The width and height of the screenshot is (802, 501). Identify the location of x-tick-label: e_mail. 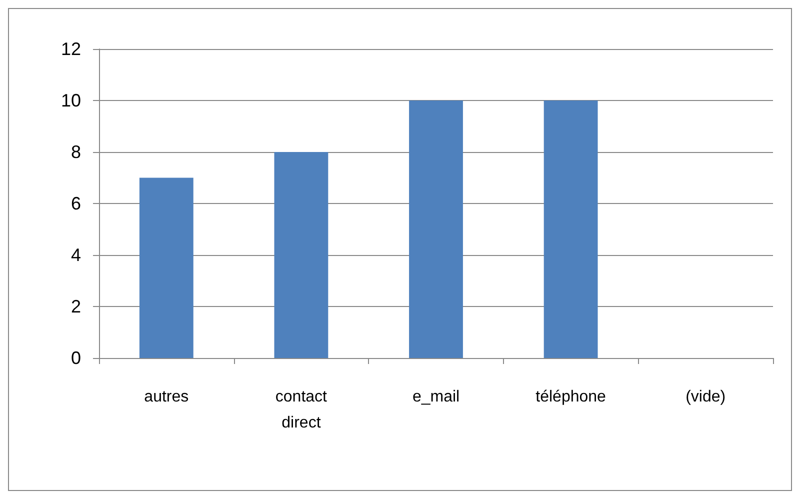
(436, 397).